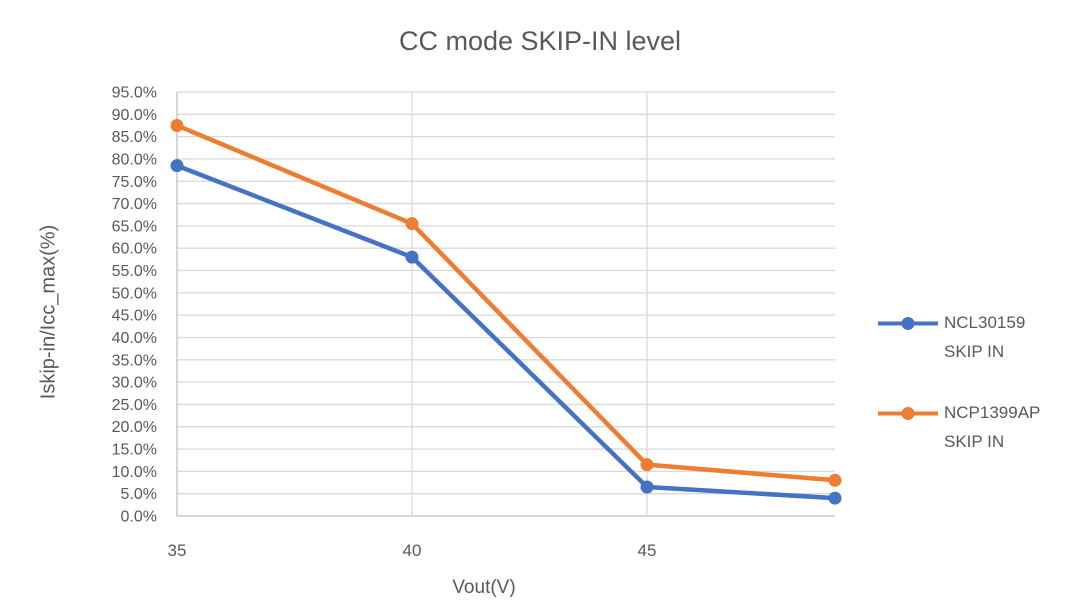  I want to click on y-tick-label: 70.0%, so click(134, 204).